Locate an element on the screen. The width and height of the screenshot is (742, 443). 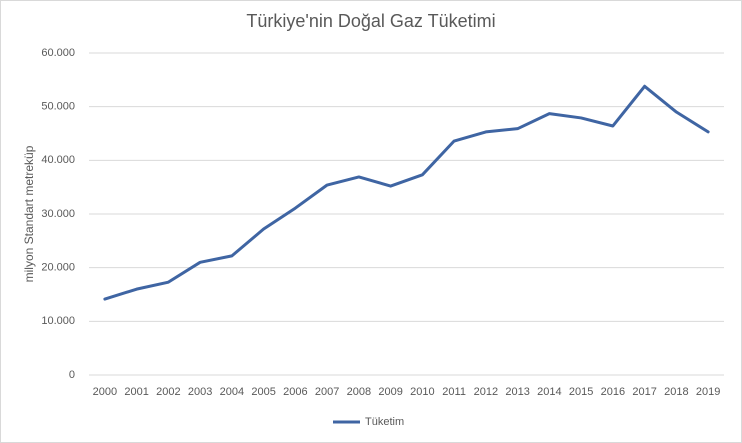
y-tick-label: 10.000 is located at coordinates (58, 321).